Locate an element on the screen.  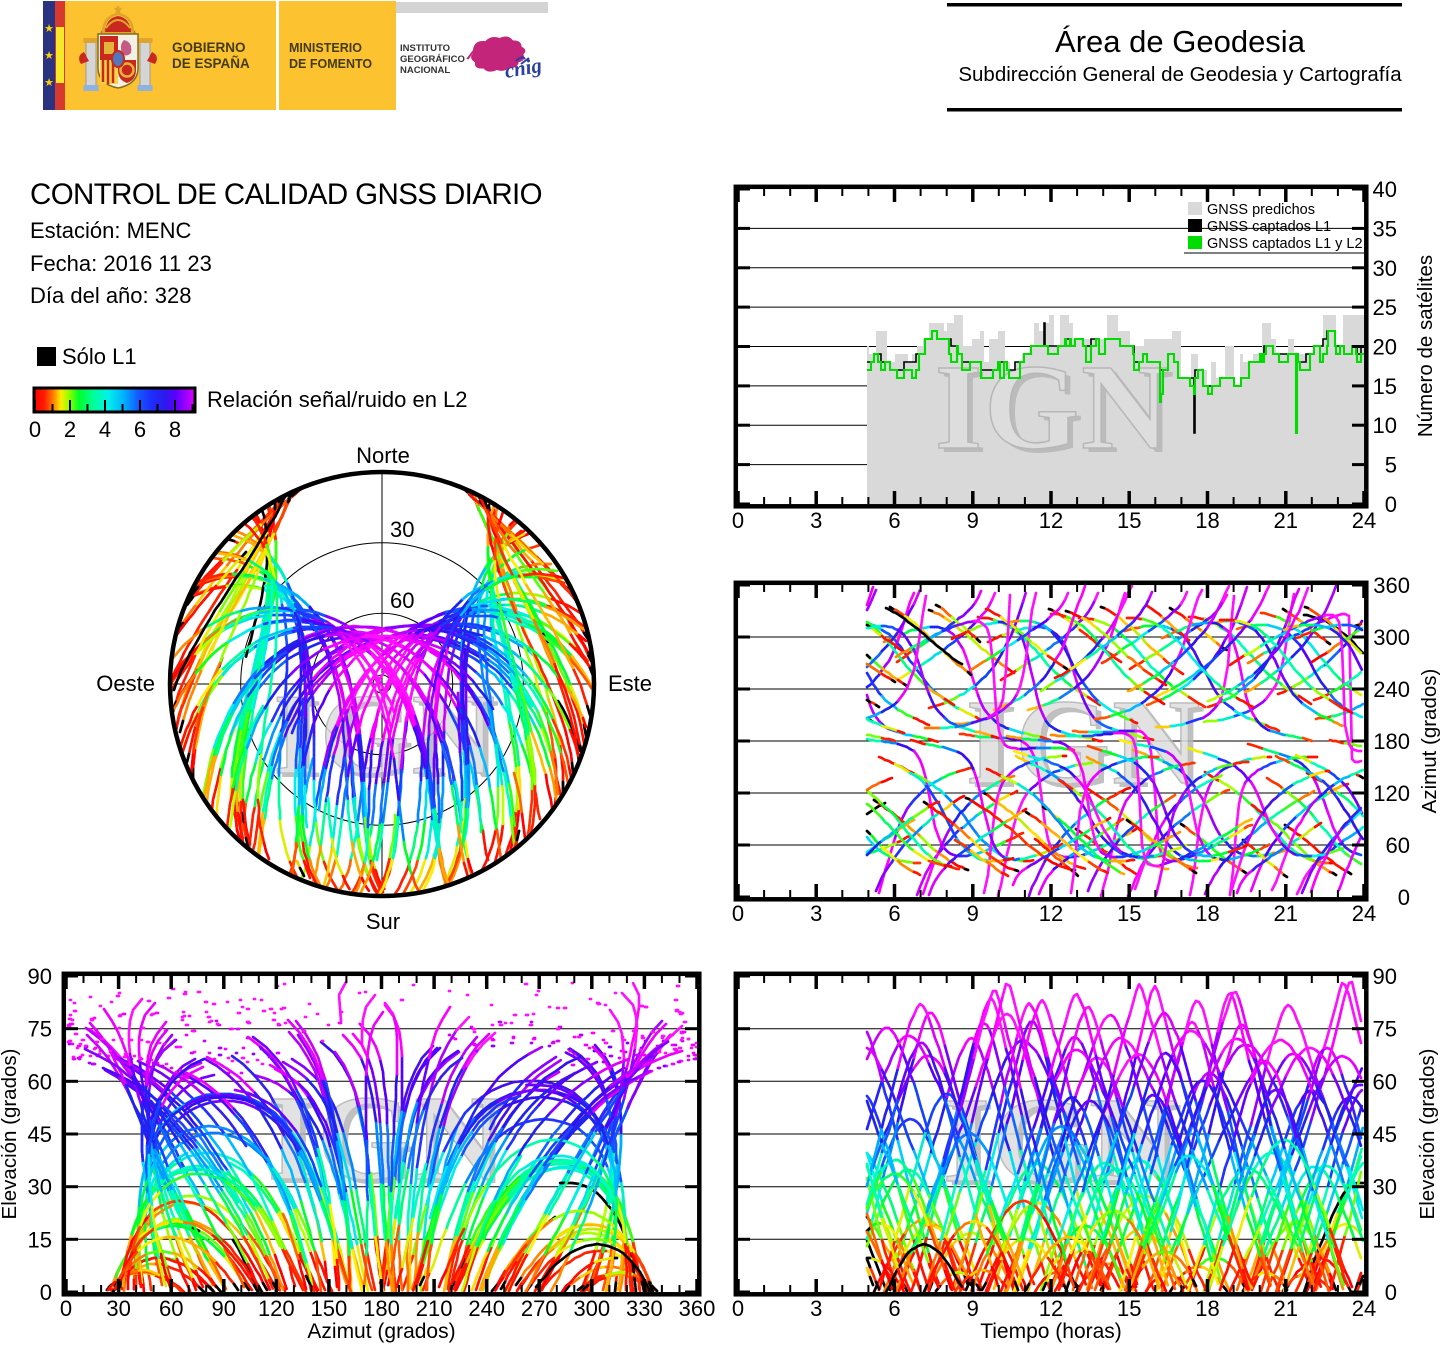
svg-text: IGN is located at coordinates (1058, 411).